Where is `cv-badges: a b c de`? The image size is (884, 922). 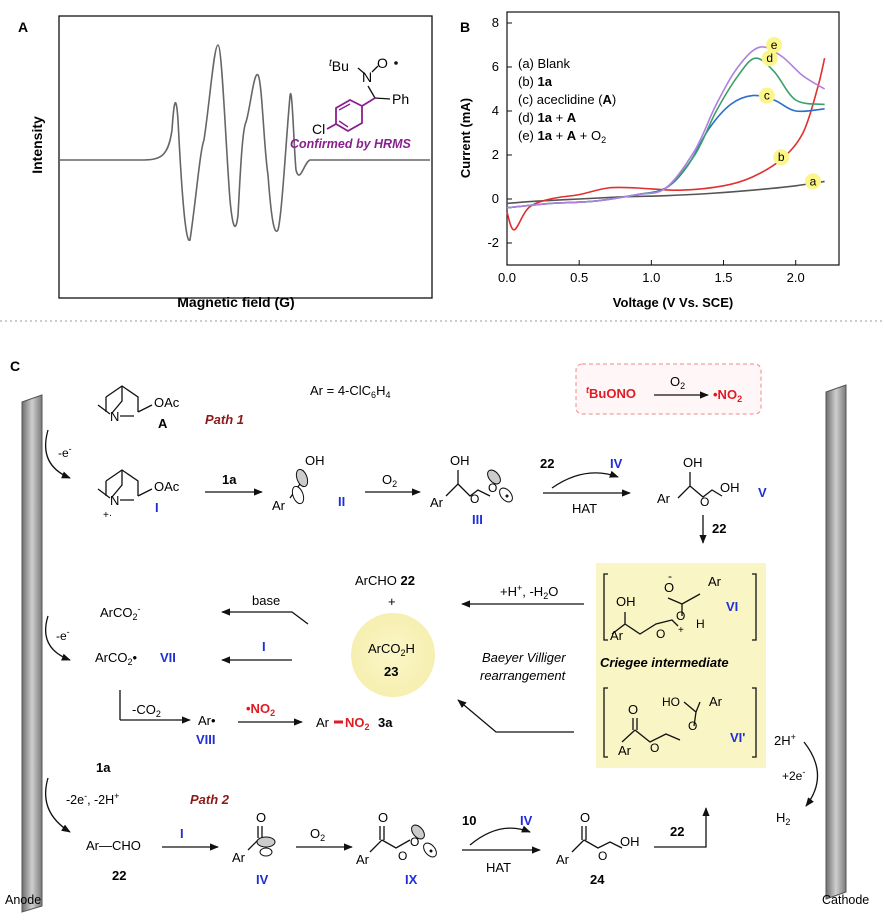 cv-badges: a b c de is located at coordinates (790, 113).